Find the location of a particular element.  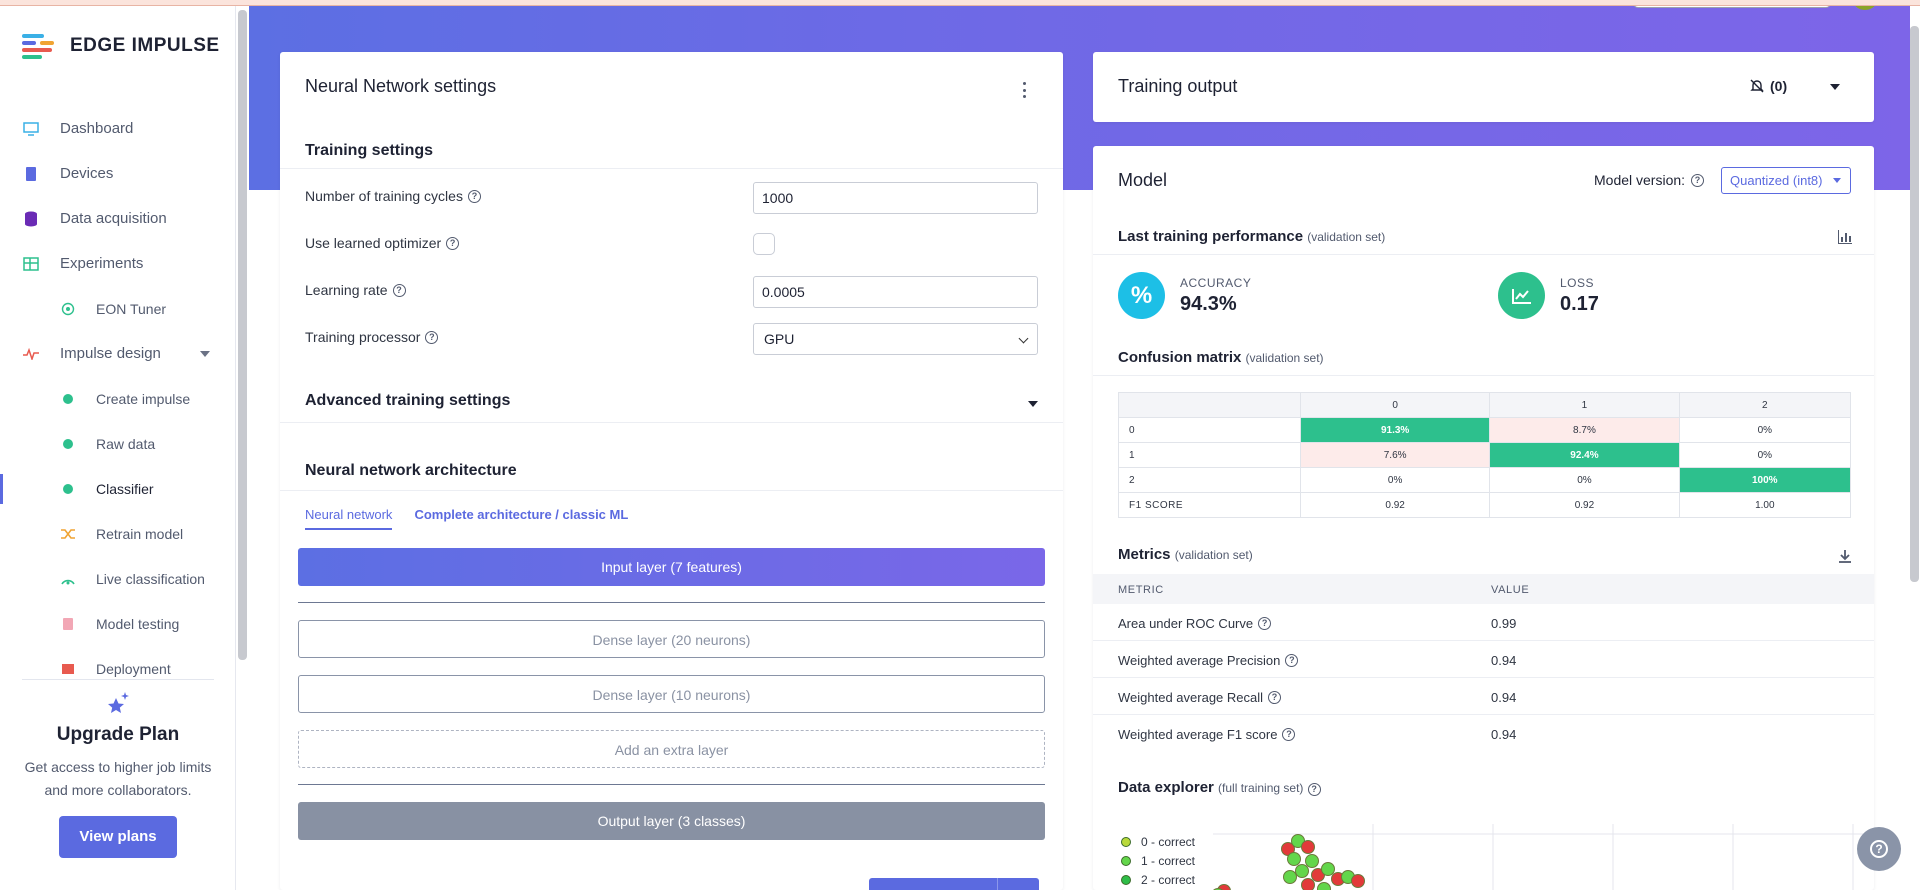

database-icon is located at coordinates (31, 219).